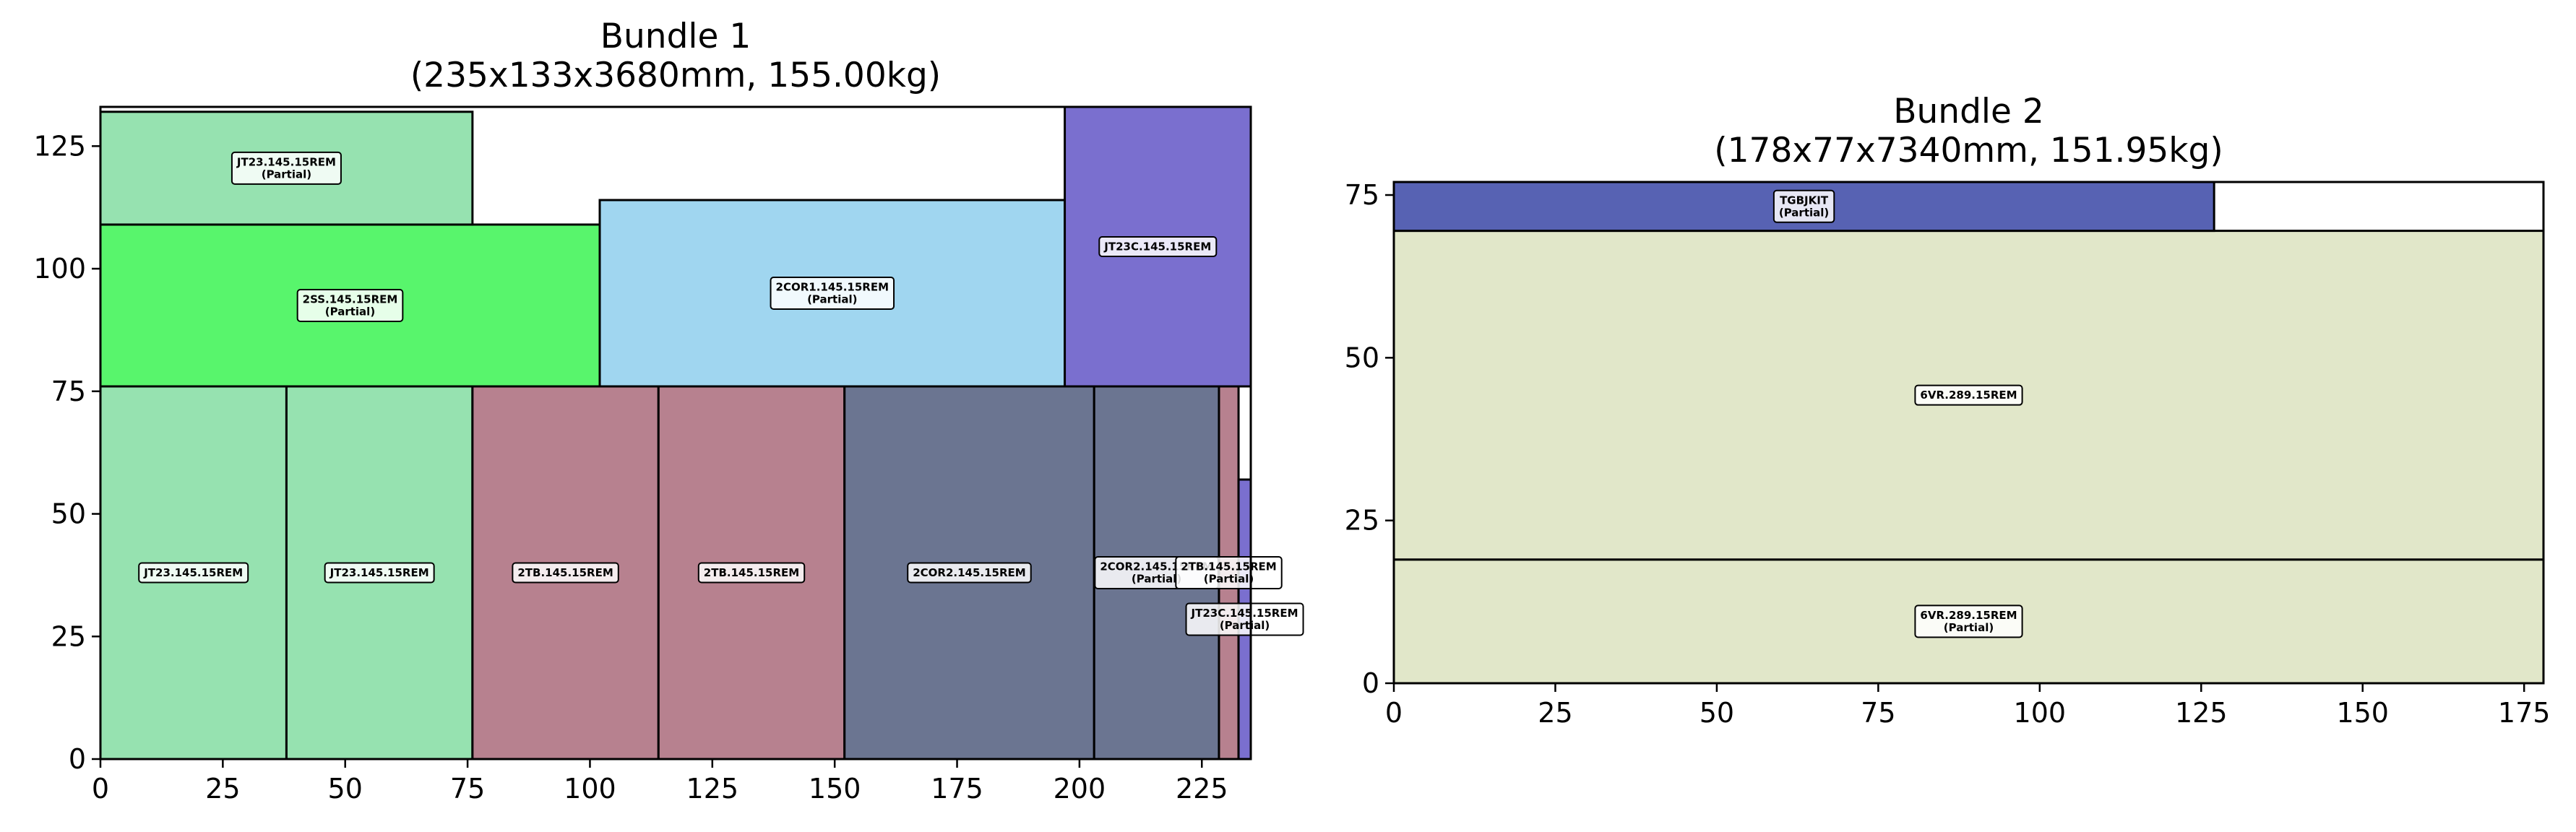 This screenshot has height=832, width=2576. What do you see at coordinates (675, 36) in the screenshot?
I see `chart-title: Bundle 1` at bounding box center [675, 36].